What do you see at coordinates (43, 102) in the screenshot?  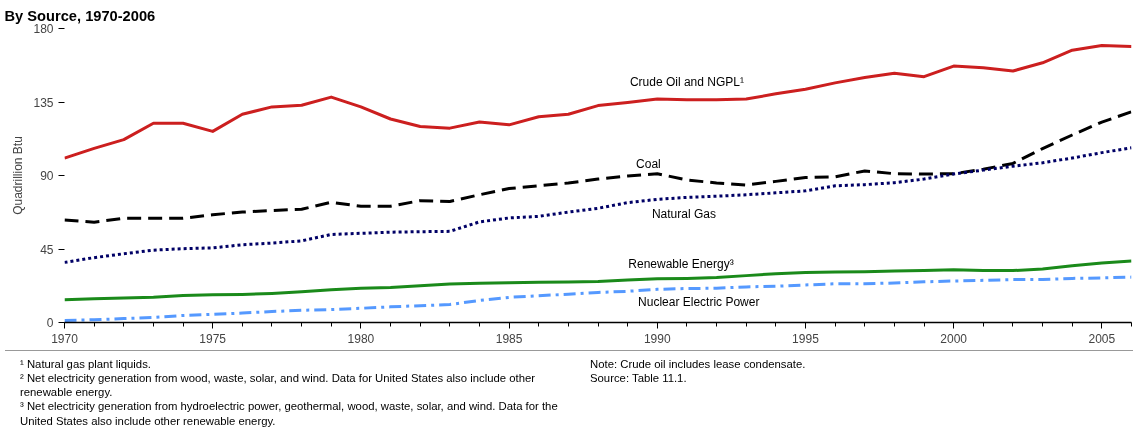 I see `y-tick-label: 135` at bounding box center [43, 102].